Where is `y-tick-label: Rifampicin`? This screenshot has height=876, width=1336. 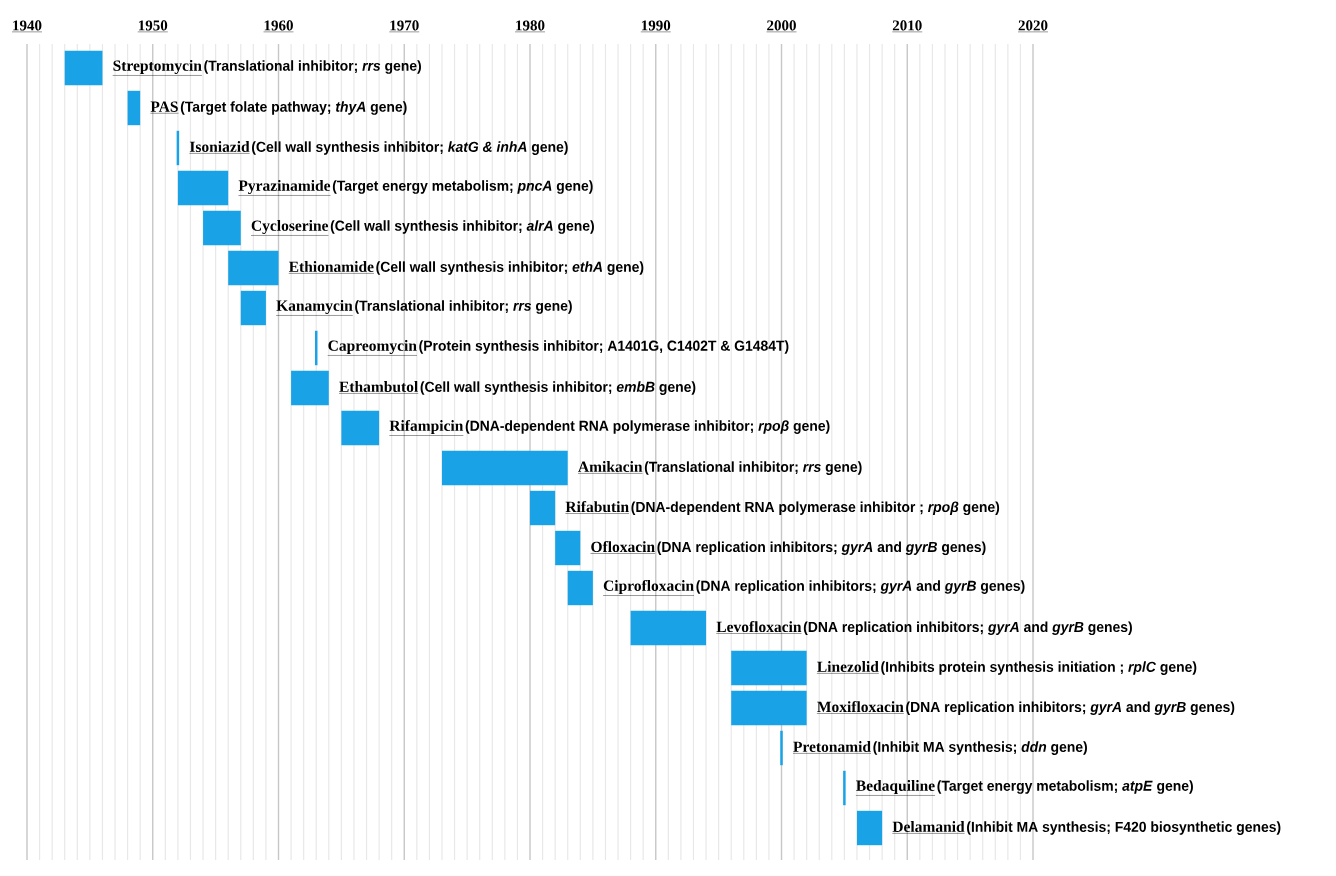 y-tick-label: Rifampicin is located at coordinates (426, 427).